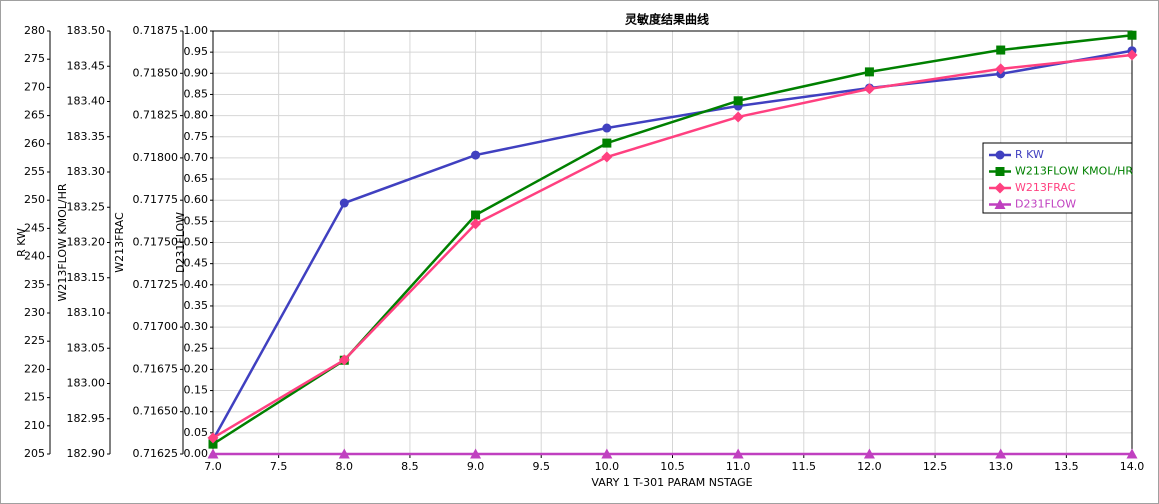  Describe the element at coordinates (156, 368) in the screenshot. I see `y-tick-label: 0.71675` at that location.